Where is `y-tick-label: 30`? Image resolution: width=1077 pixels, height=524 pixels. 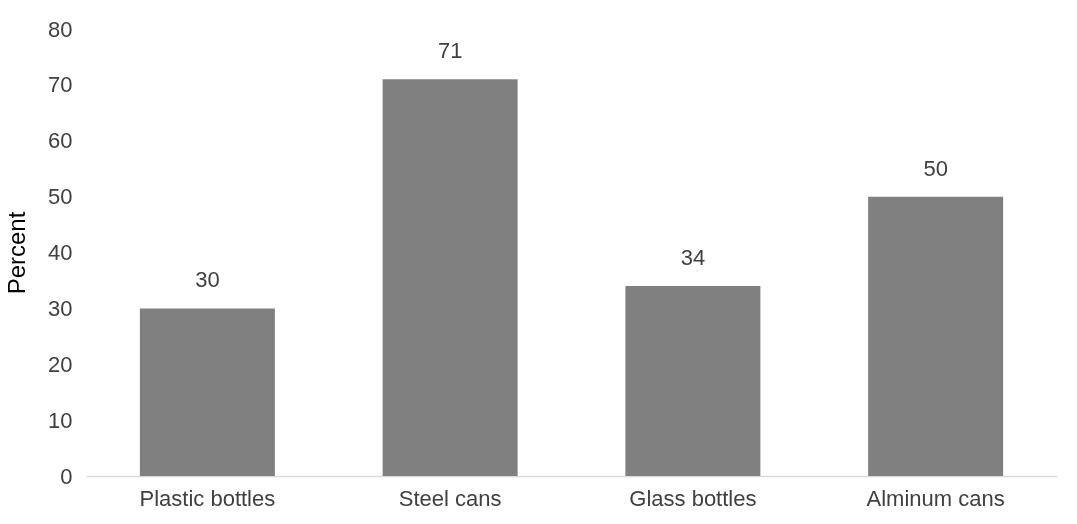
y-tick-label: 30 is located at coordinates (60, 308).